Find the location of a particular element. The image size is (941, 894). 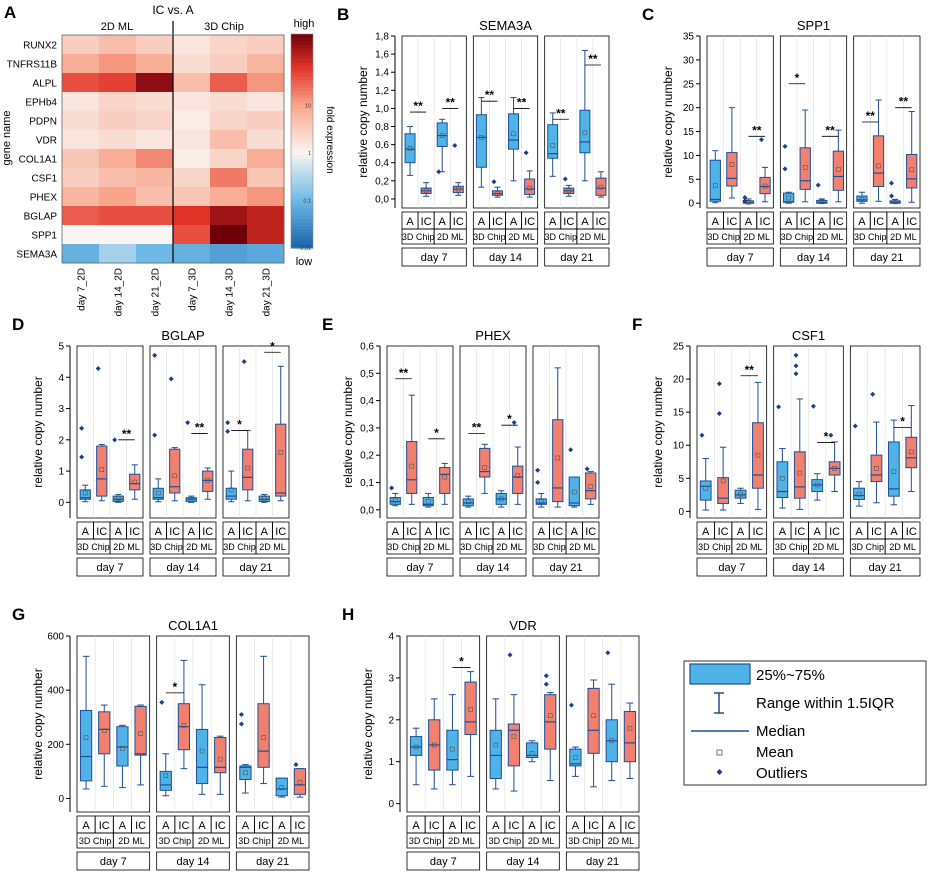

y-tick-label: 25 is located at coordinates (689, 84).